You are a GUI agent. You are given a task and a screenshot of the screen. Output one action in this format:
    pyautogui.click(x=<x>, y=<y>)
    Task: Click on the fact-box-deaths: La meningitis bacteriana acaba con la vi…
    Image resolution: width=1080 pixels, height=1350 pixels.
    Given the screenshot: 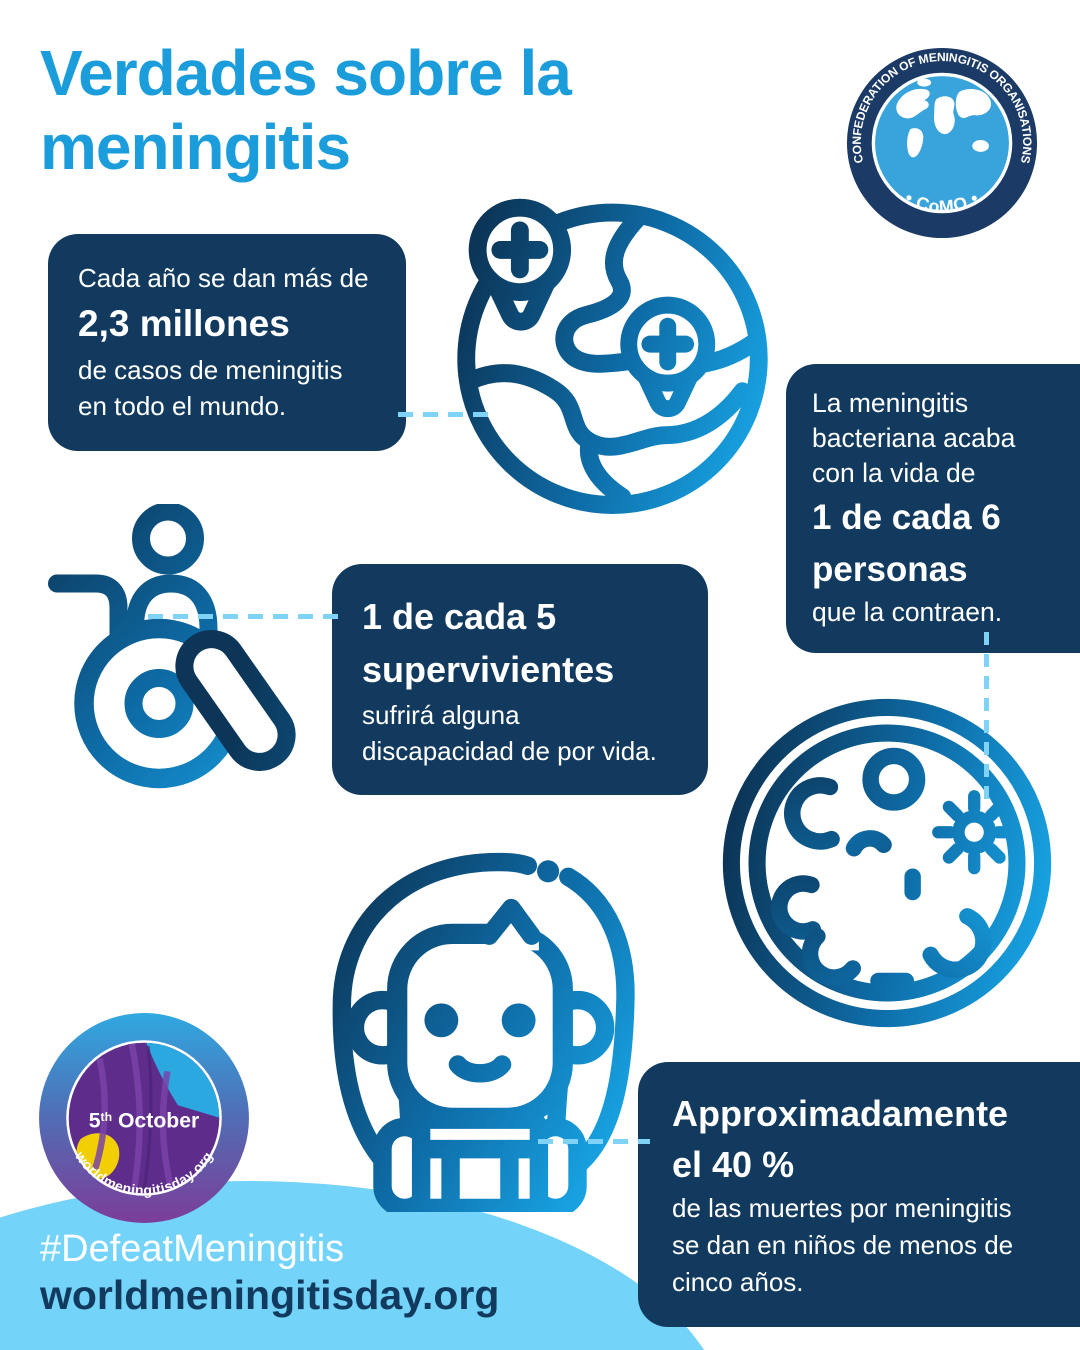 What is the action you would take?
    pyautogui.click(x=933, y=508)
    